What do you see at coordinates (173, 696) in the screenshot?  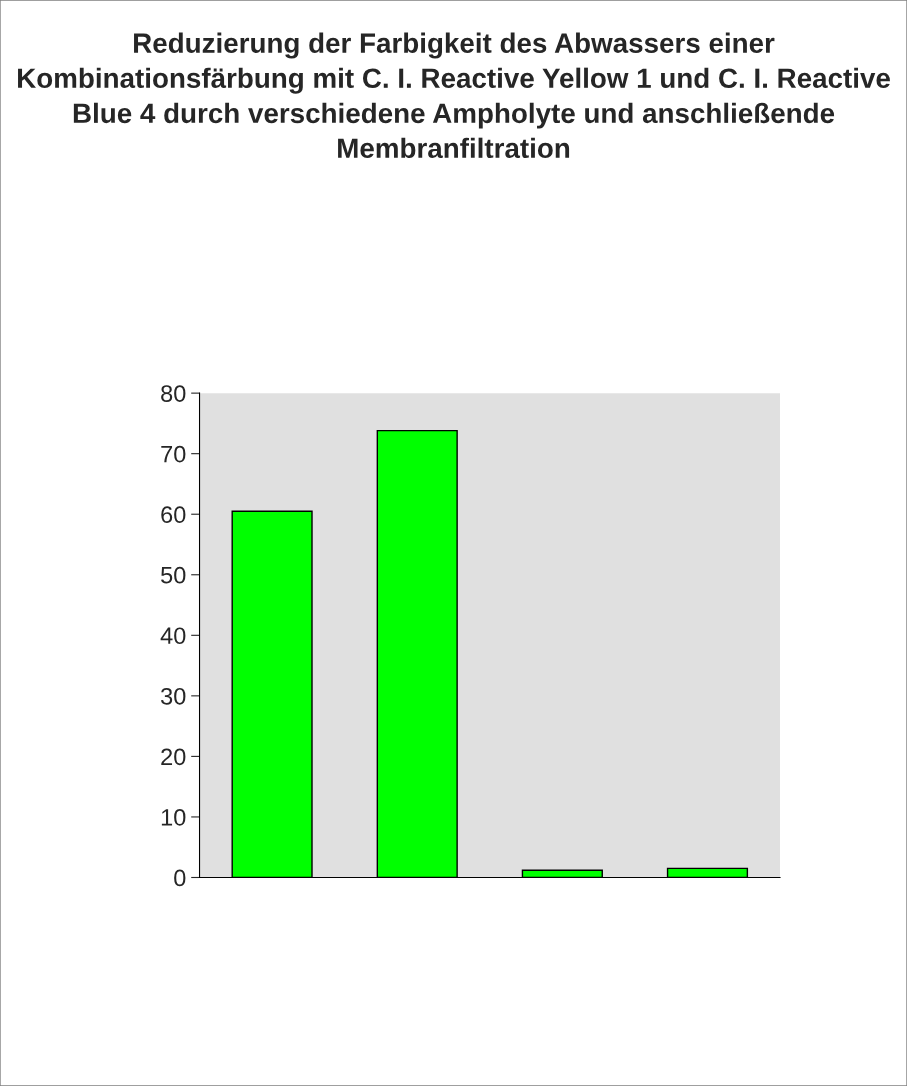 I see `y-tick-label: 30` at bounding box center [173, 696].